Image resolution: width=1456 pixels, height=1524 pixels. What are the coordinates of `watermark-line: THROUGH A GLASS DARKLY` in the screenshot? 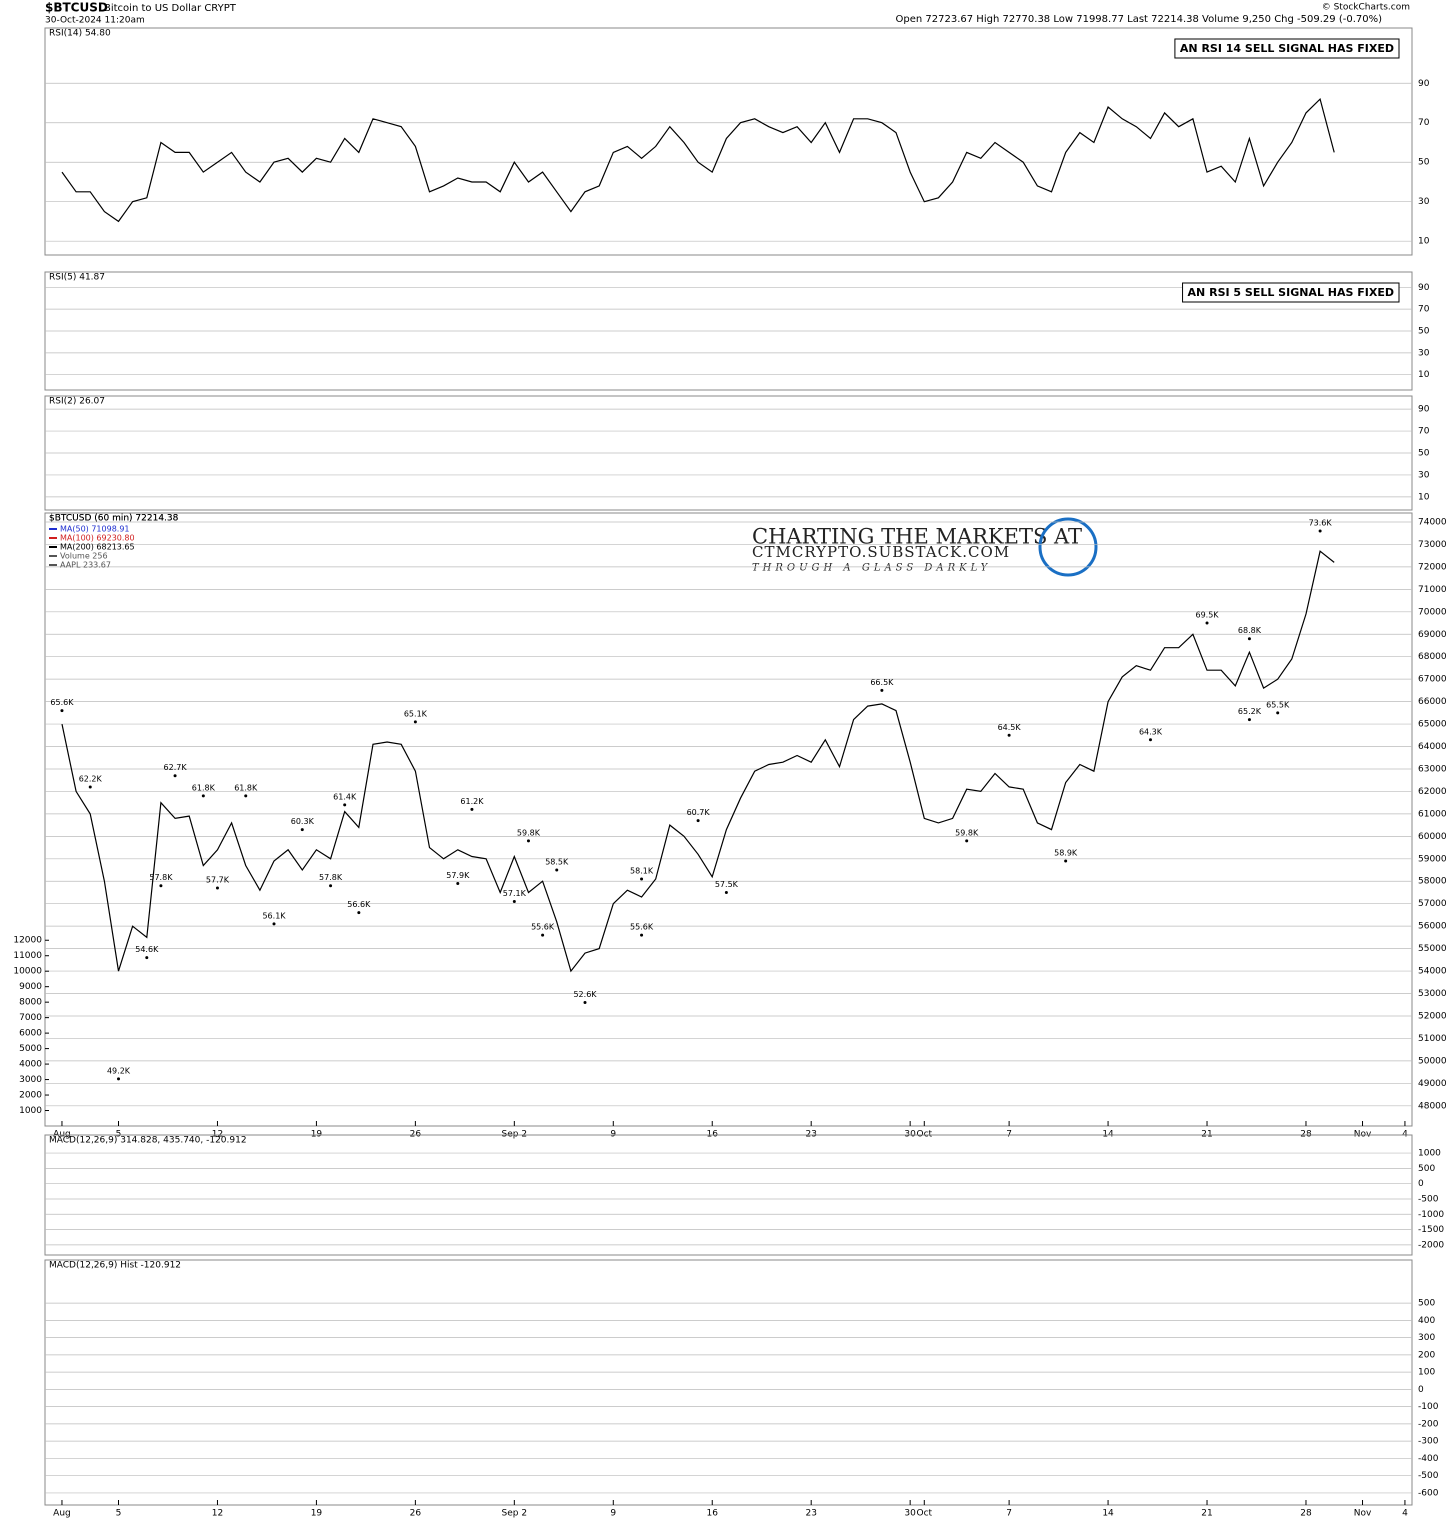 It's located at (871, 568).